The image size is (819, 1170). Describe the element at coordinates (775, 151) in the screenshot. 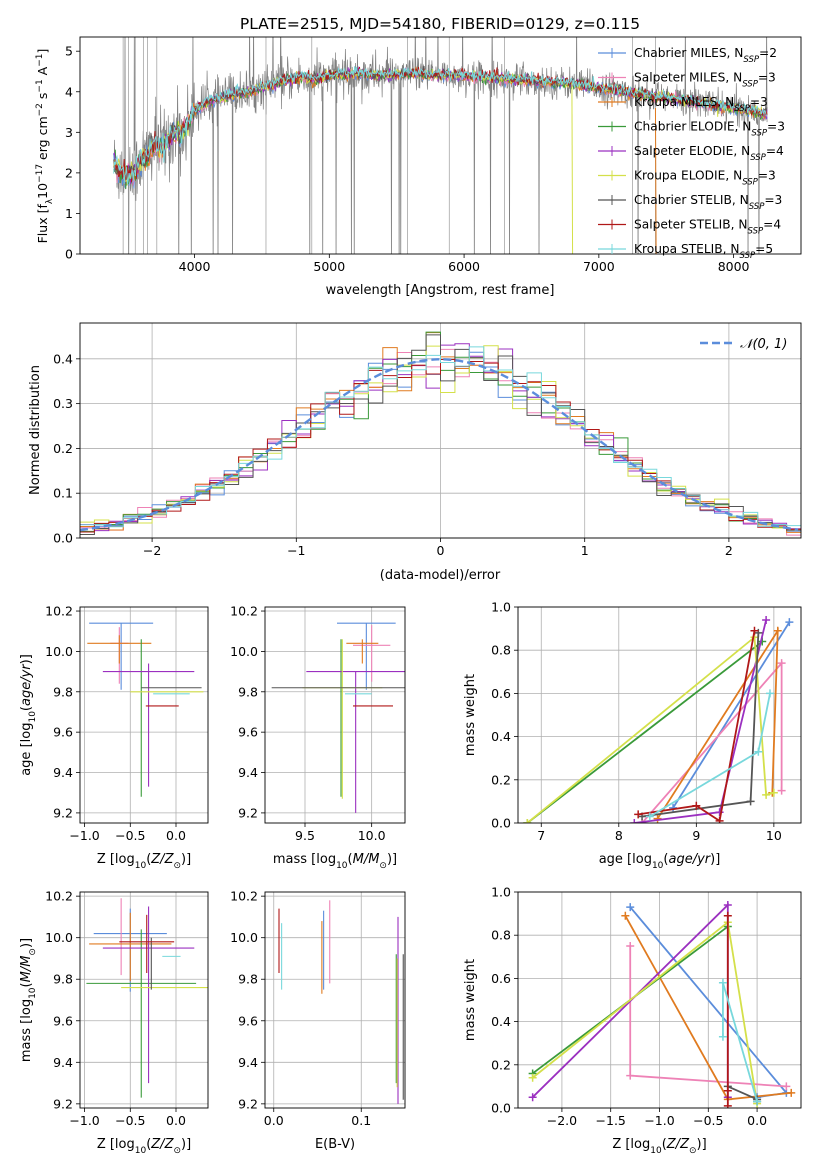

I see `legend-nssp: =4` at that location.